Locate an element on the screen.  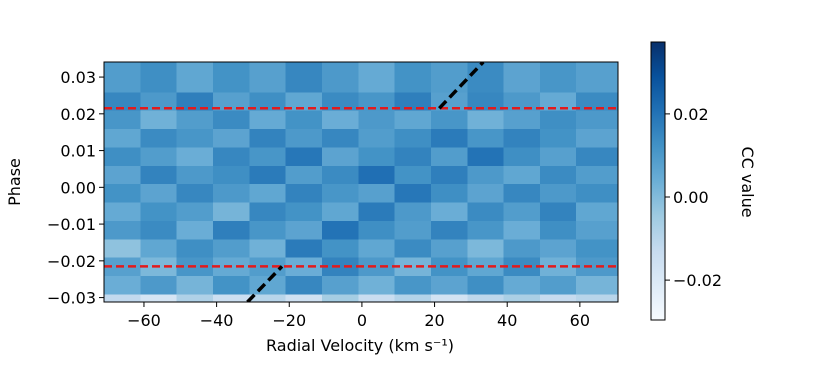
x-axis-label: Radial Velocity (km s⁻¹) is located at coordinates (360, 345).